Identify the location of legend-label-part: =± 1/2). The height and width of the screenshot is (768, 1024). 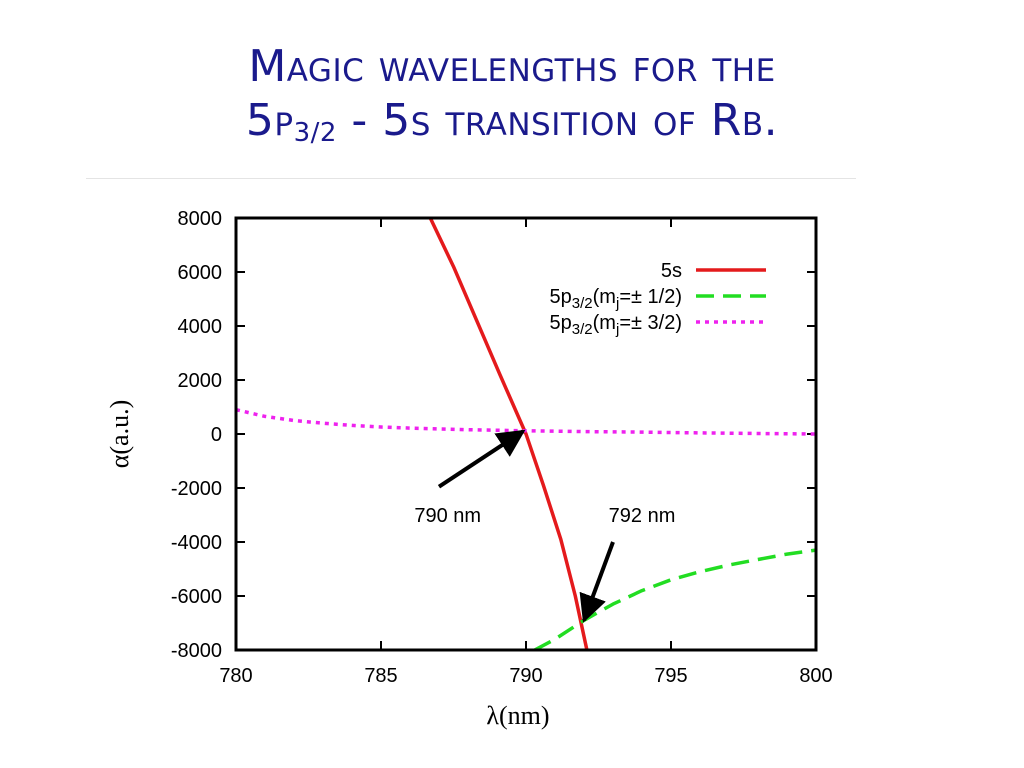
(650, 297).